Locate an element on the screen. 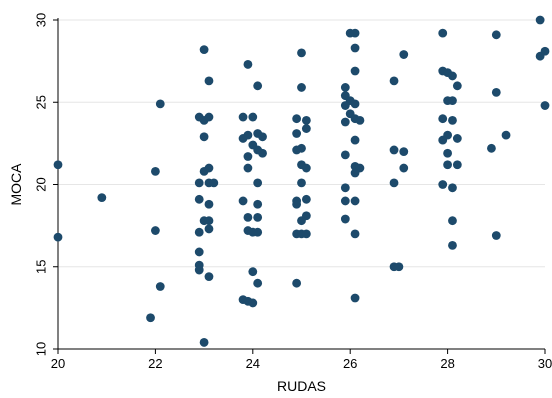 The height and width of the screenshot is (398, 552). x-axis-title: RUDAS is located at coordinates (301, 386).